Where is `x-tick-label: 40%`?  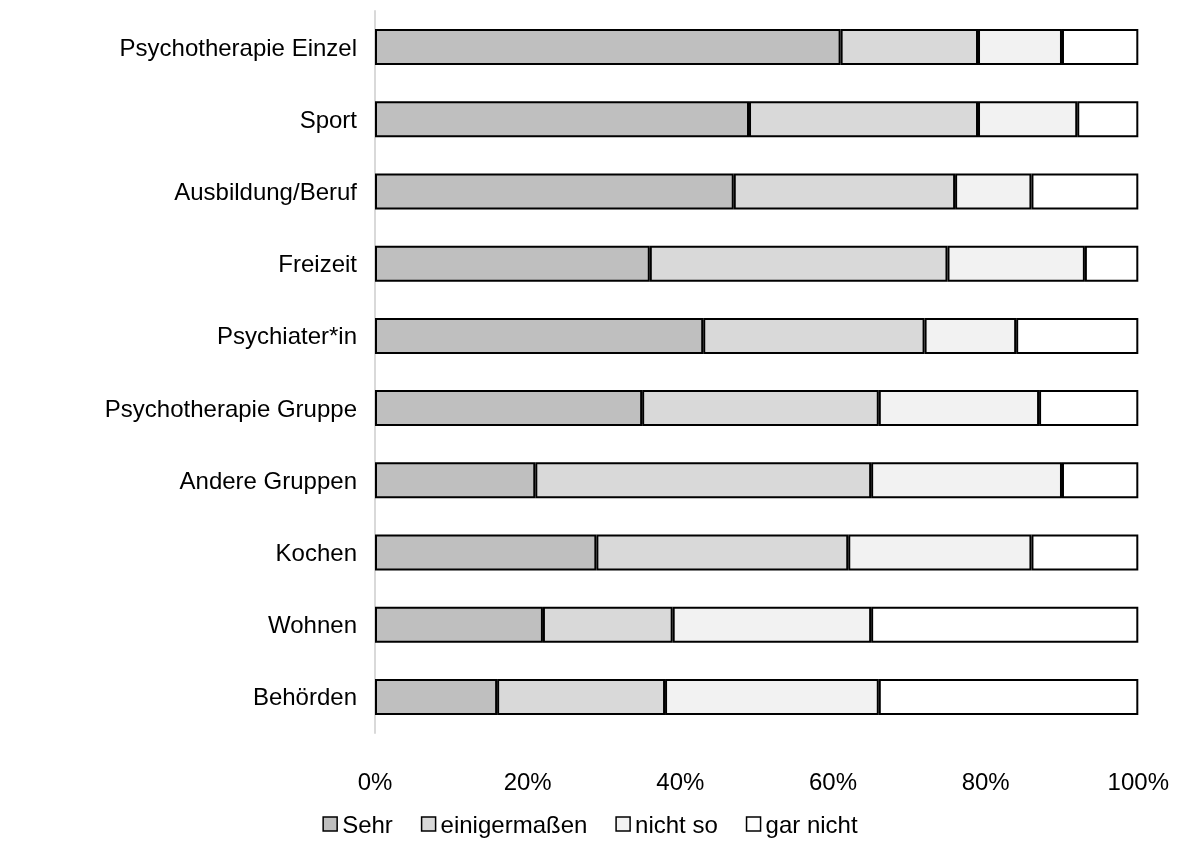 x-tick-label: 40% is located at coordinates (680, 781).